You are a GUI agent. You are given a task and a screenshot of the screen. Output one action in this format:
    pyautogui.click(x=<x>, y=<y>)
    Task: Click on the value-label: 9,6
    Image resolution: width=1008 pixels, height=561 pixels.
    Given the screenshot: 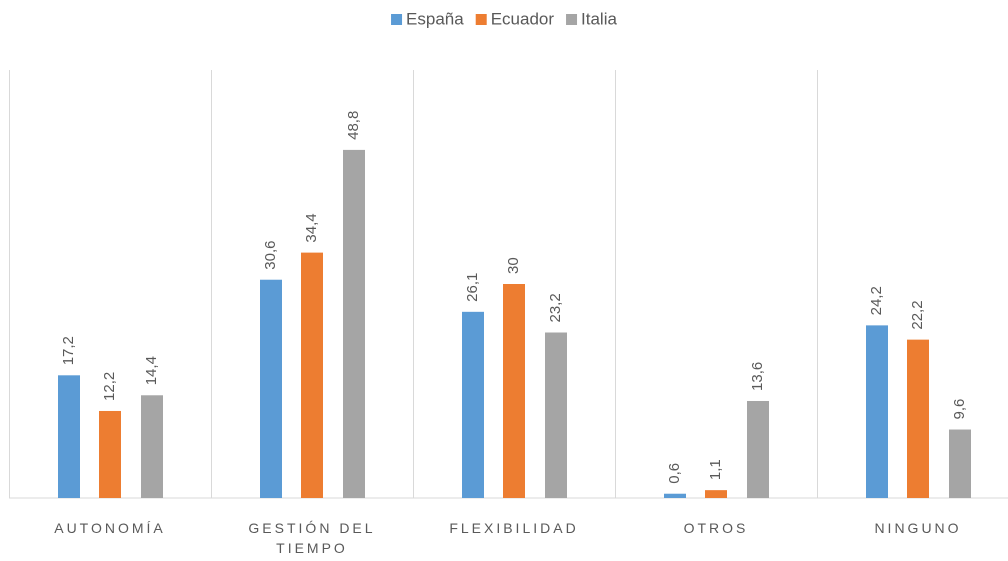 What is the action you would take?
    pyautogui.click(x=959, y=409)
    